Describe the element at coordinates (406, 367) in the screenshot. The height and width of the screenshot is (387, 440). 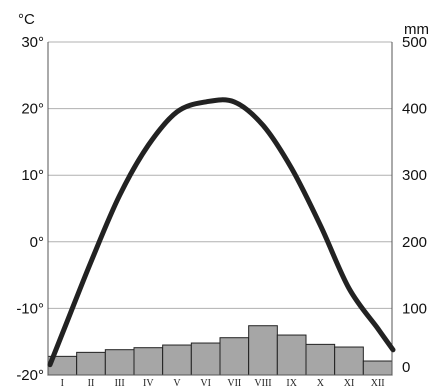
I see `right-tick-label: 0` at that location.